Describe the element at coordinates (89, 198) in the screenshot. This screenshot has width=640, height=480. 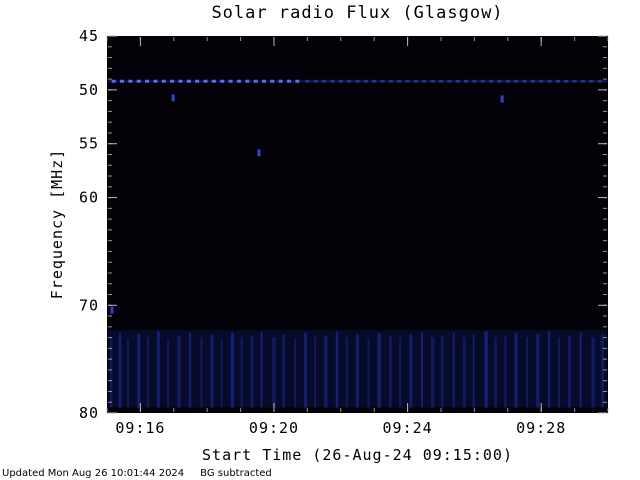
I see `y-tick-label: 60` at that location.